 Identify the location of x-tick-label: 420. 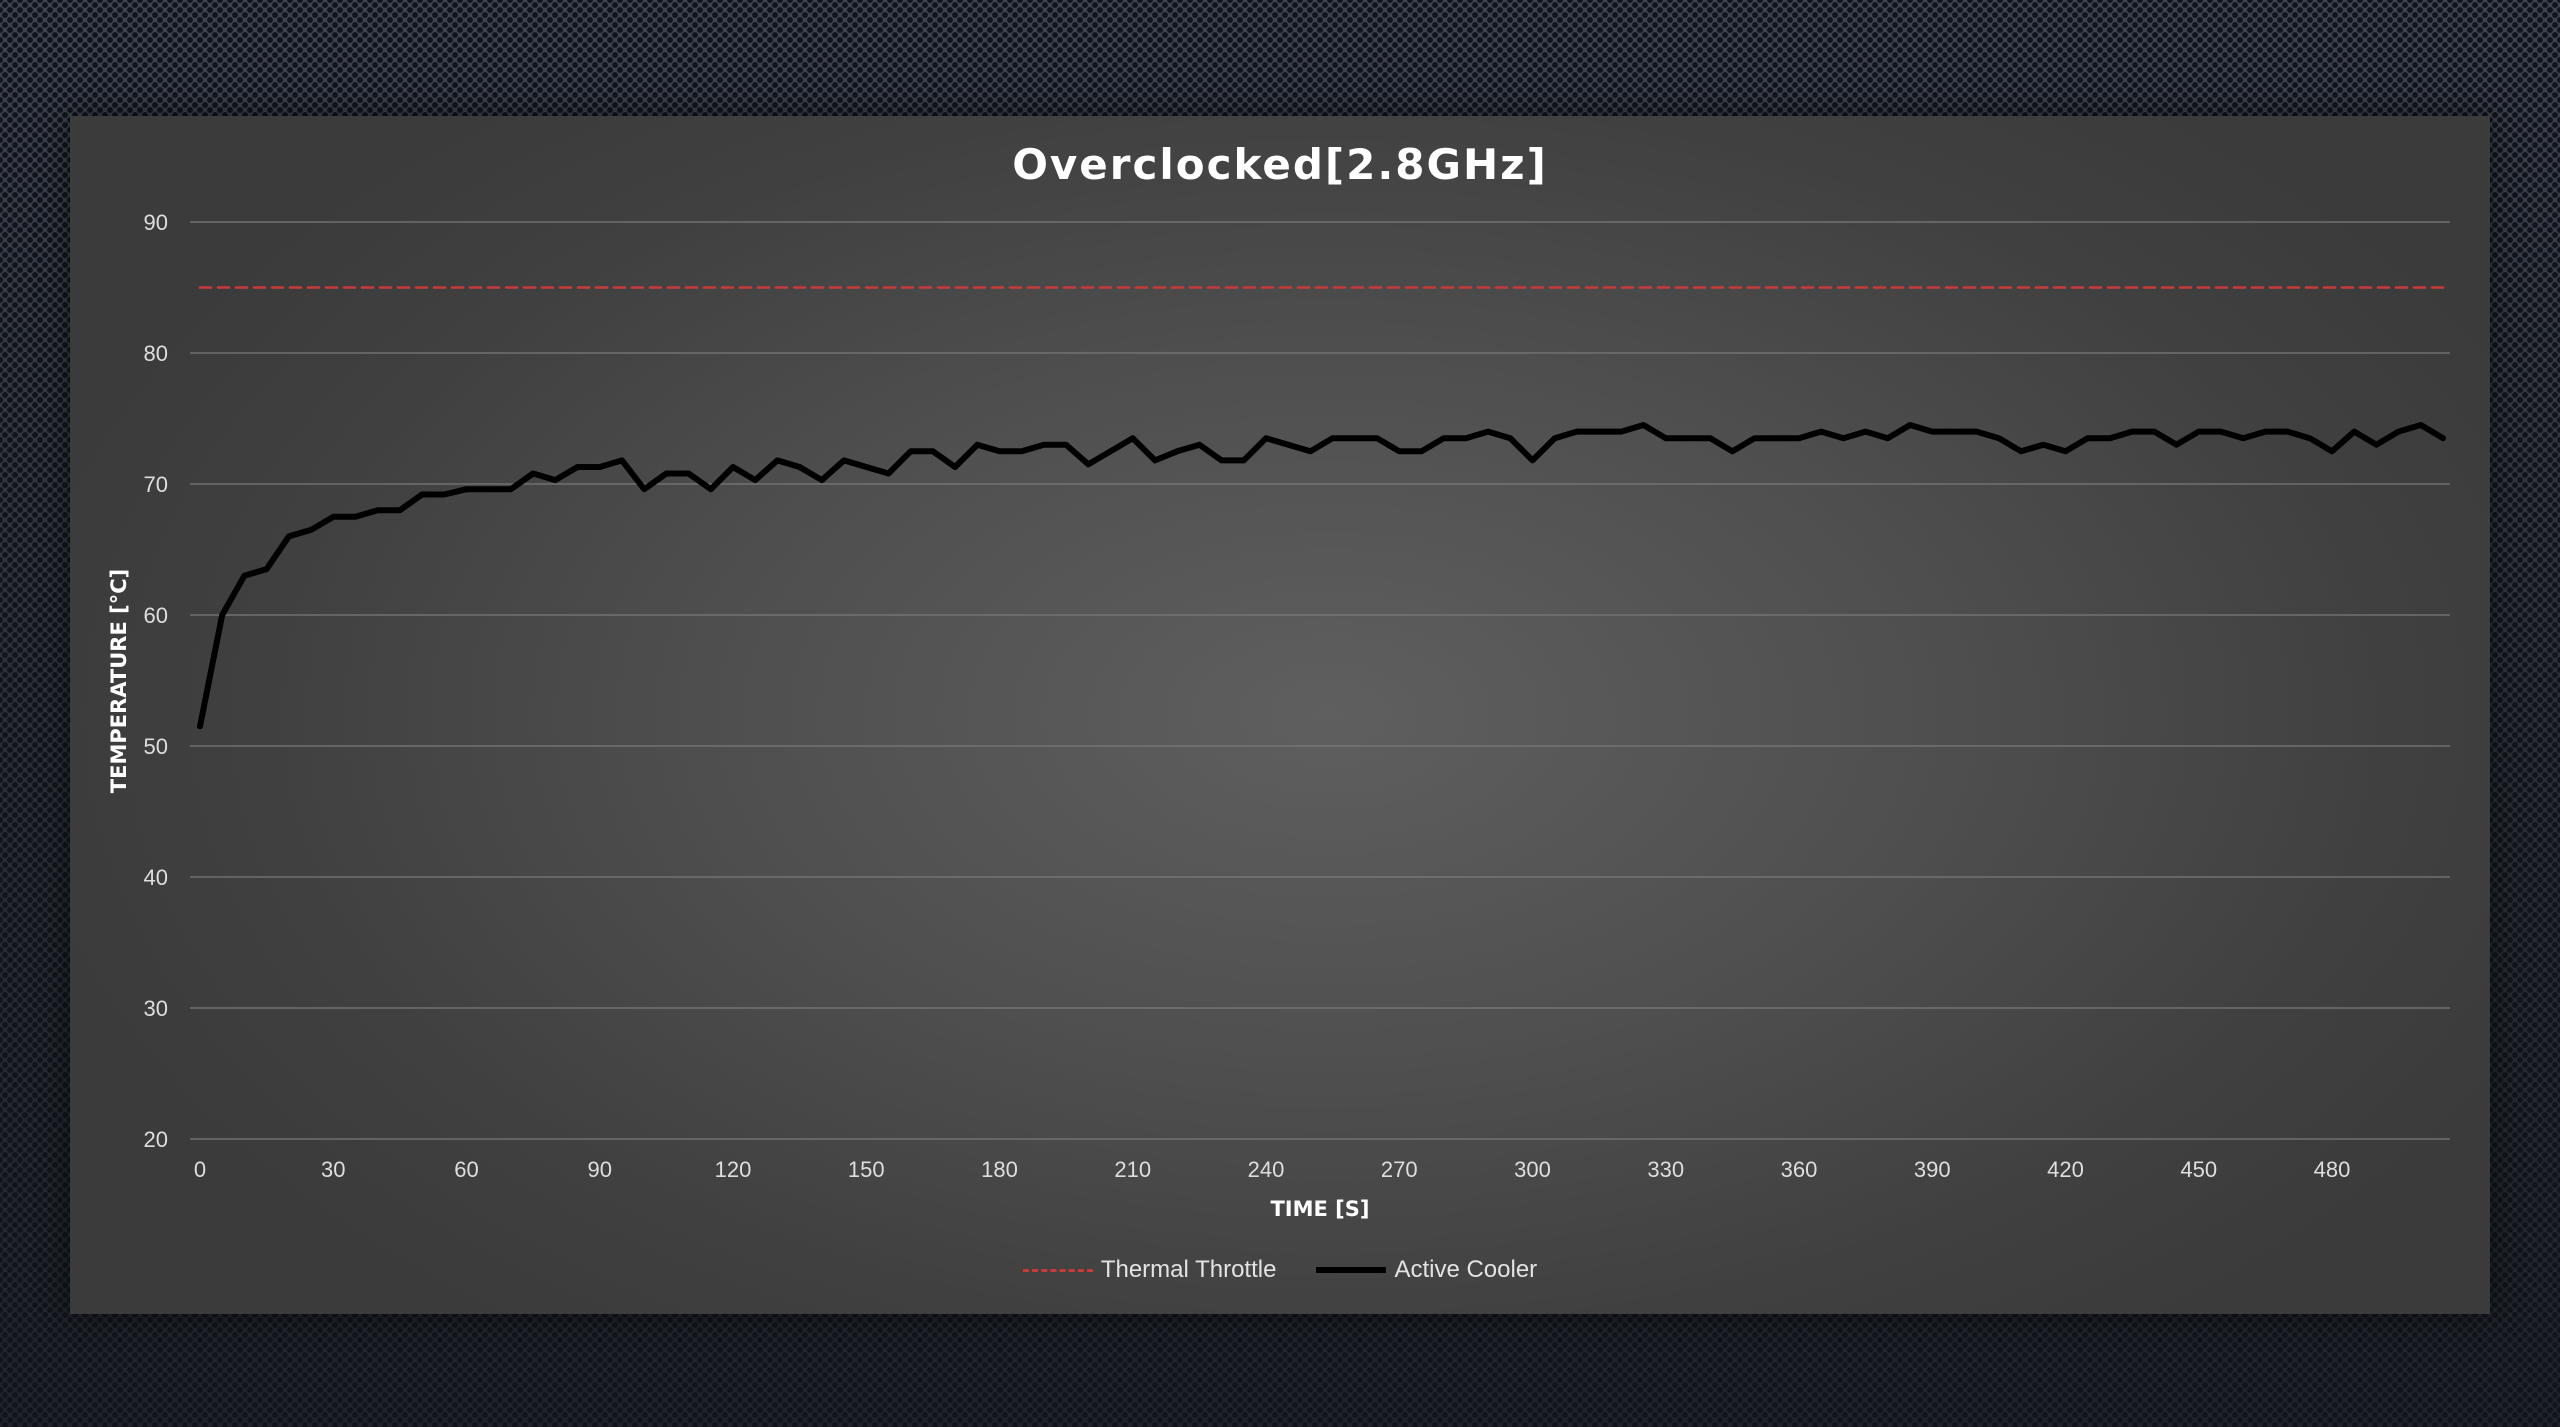
(2065, 1169).